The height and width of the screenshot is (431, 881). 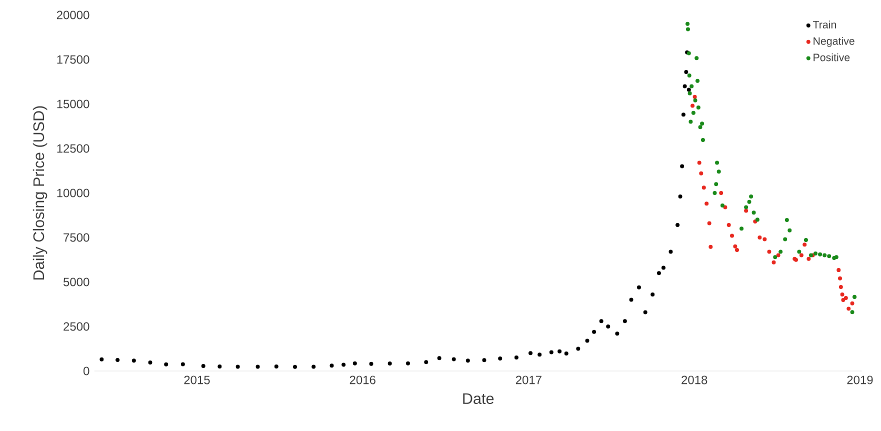 I want to click on x-tick-label: 2019, so click(x=860, y=380).